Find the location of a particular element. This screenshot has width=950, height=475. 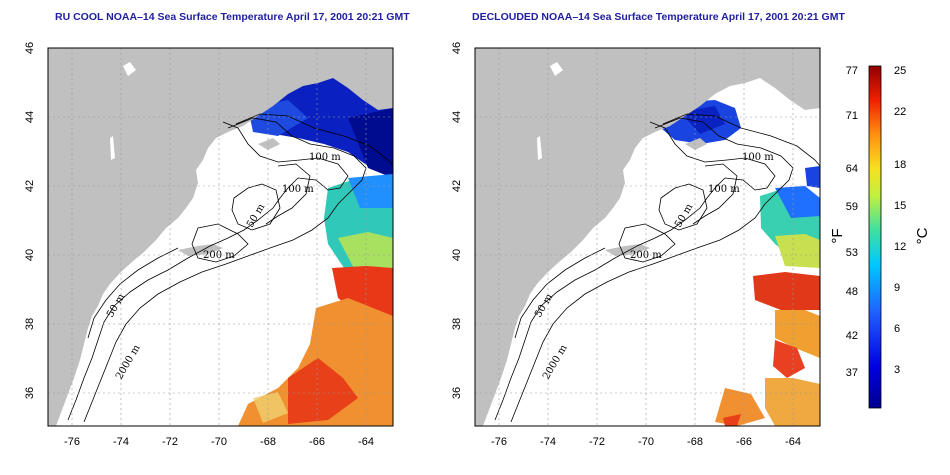

celsius-tick: 15 is located at coordinates (900, 206).